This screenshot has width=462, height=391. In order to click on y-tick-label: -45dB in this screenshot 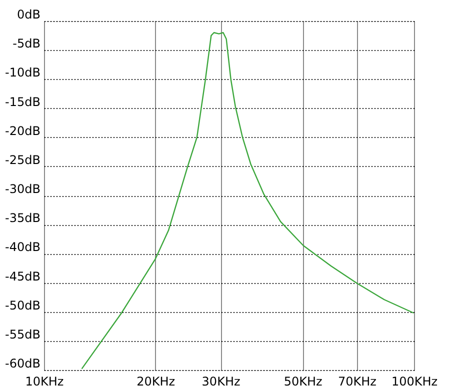, I will do `click(22, 276)`.